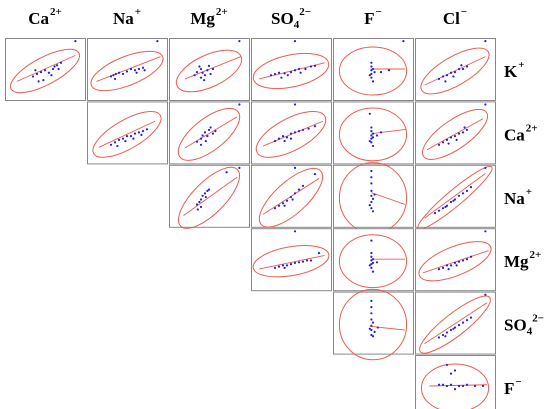  Describe the element at coordinates (373, 69) in the screenshot. I see `panel-r0-c4` at that location.